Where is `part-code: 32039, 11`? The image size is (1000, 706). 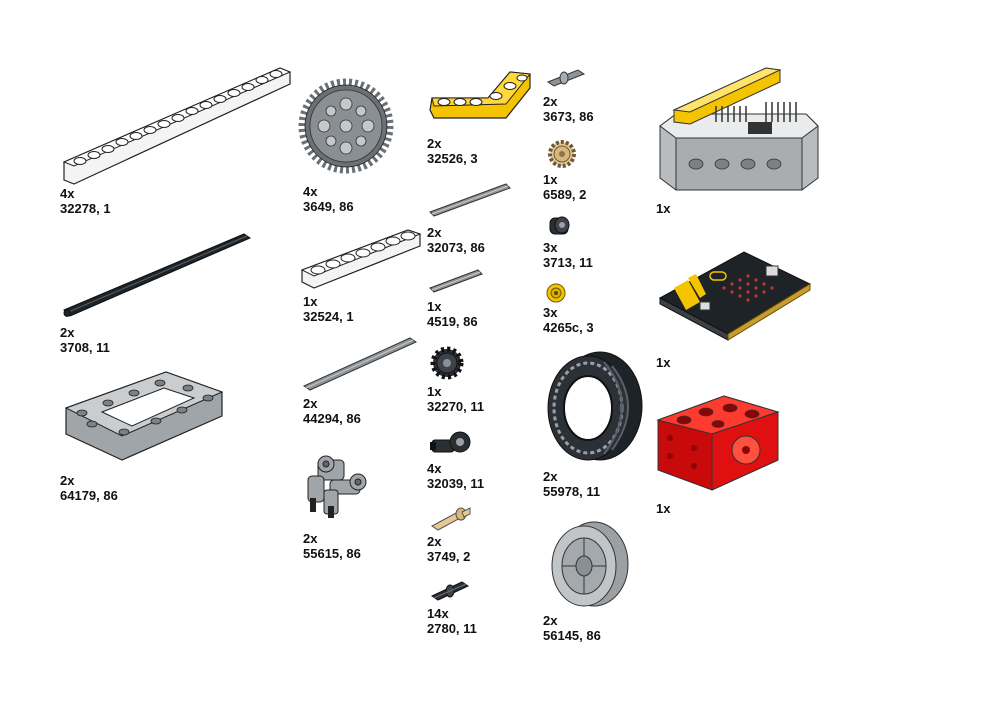 part-code: 32039, 11 is located at coordinates (456, 483).